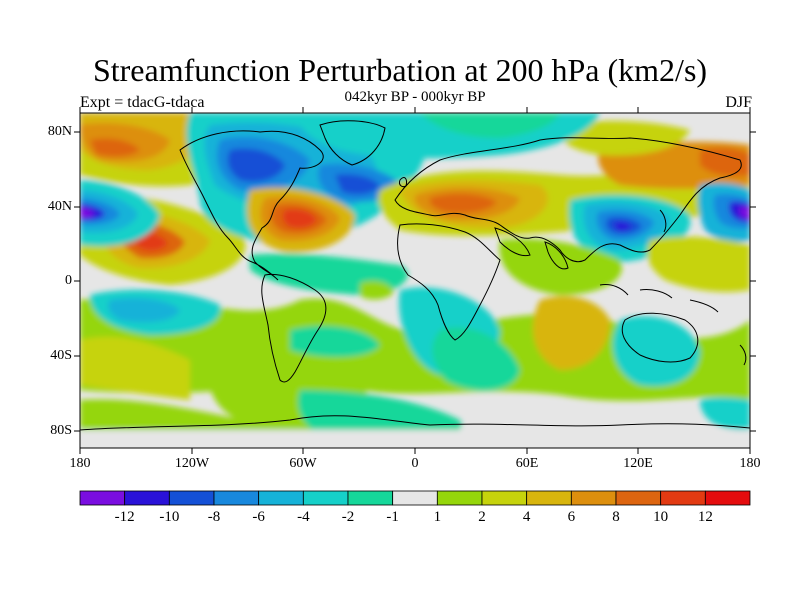 The height and width of the screenshot is (600, 800). I want to click on colorbar-label: -2, so click(348, 517).